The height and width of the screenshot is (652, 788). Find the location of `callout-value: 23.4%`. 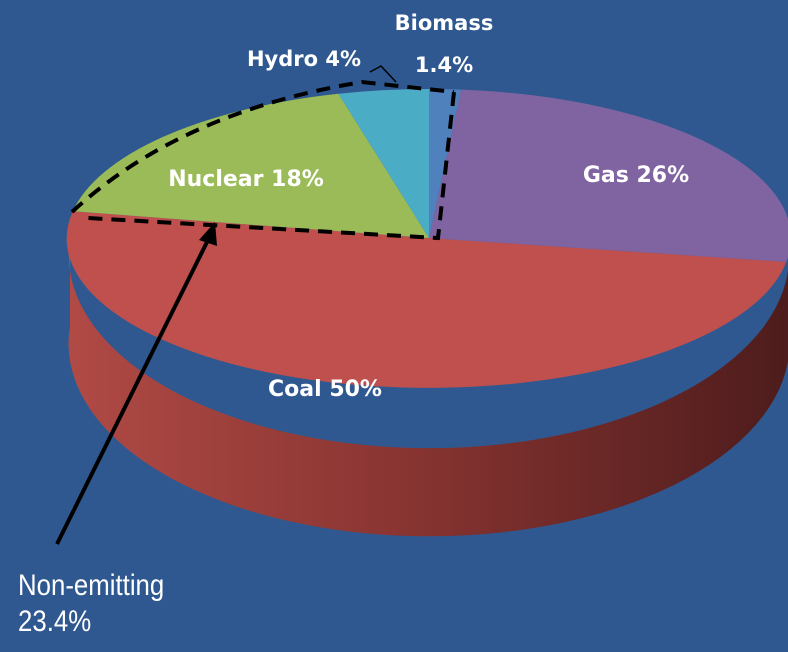

callout-value: 23.4% is located at coordinates (55, 621).